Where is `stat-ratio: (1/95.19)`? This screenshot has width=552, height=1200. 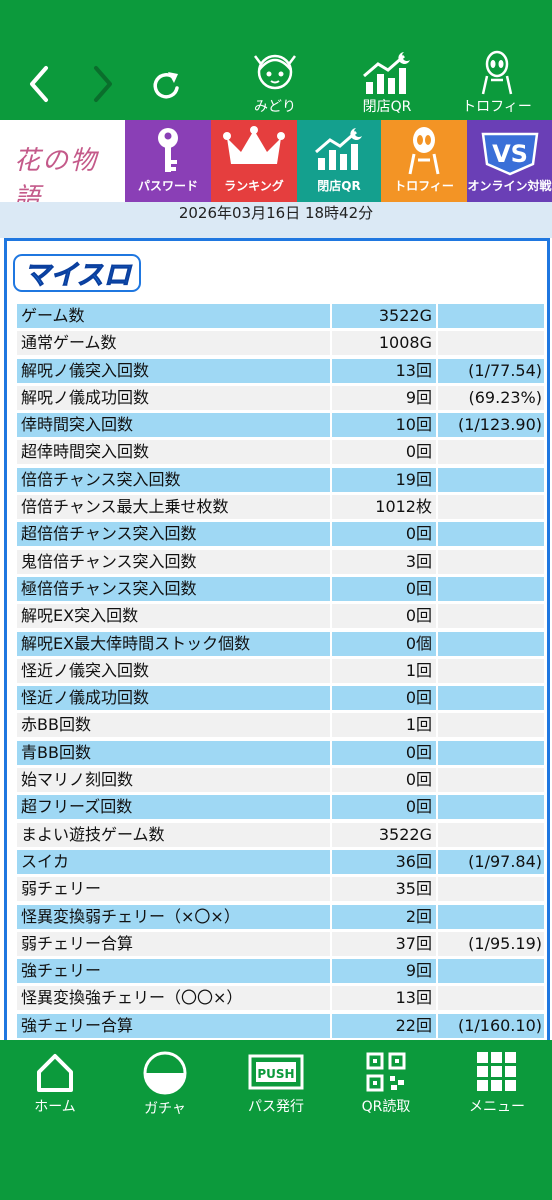
stat-ratio: (1/95.19) is located at coordinates (491, 943).